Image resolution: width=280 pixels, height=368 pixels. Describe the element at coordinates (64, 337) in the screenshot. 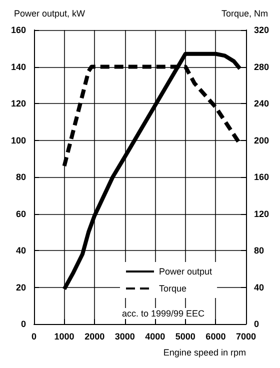

I see `x-tick-label: 1000` at that location.